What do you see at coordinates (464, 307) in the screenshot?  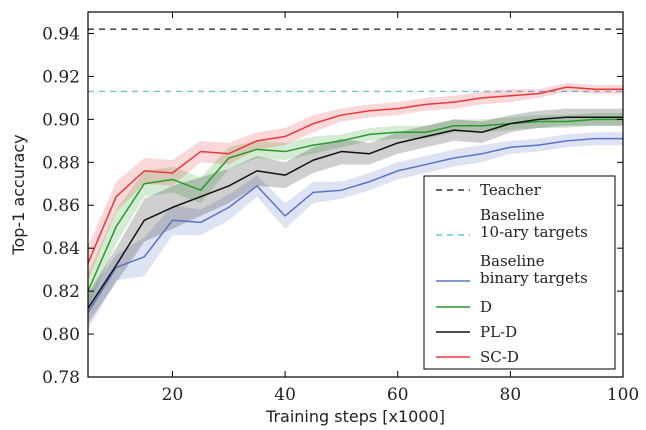 I see `legend-entry-d: D` at bounding box center [464, 307].